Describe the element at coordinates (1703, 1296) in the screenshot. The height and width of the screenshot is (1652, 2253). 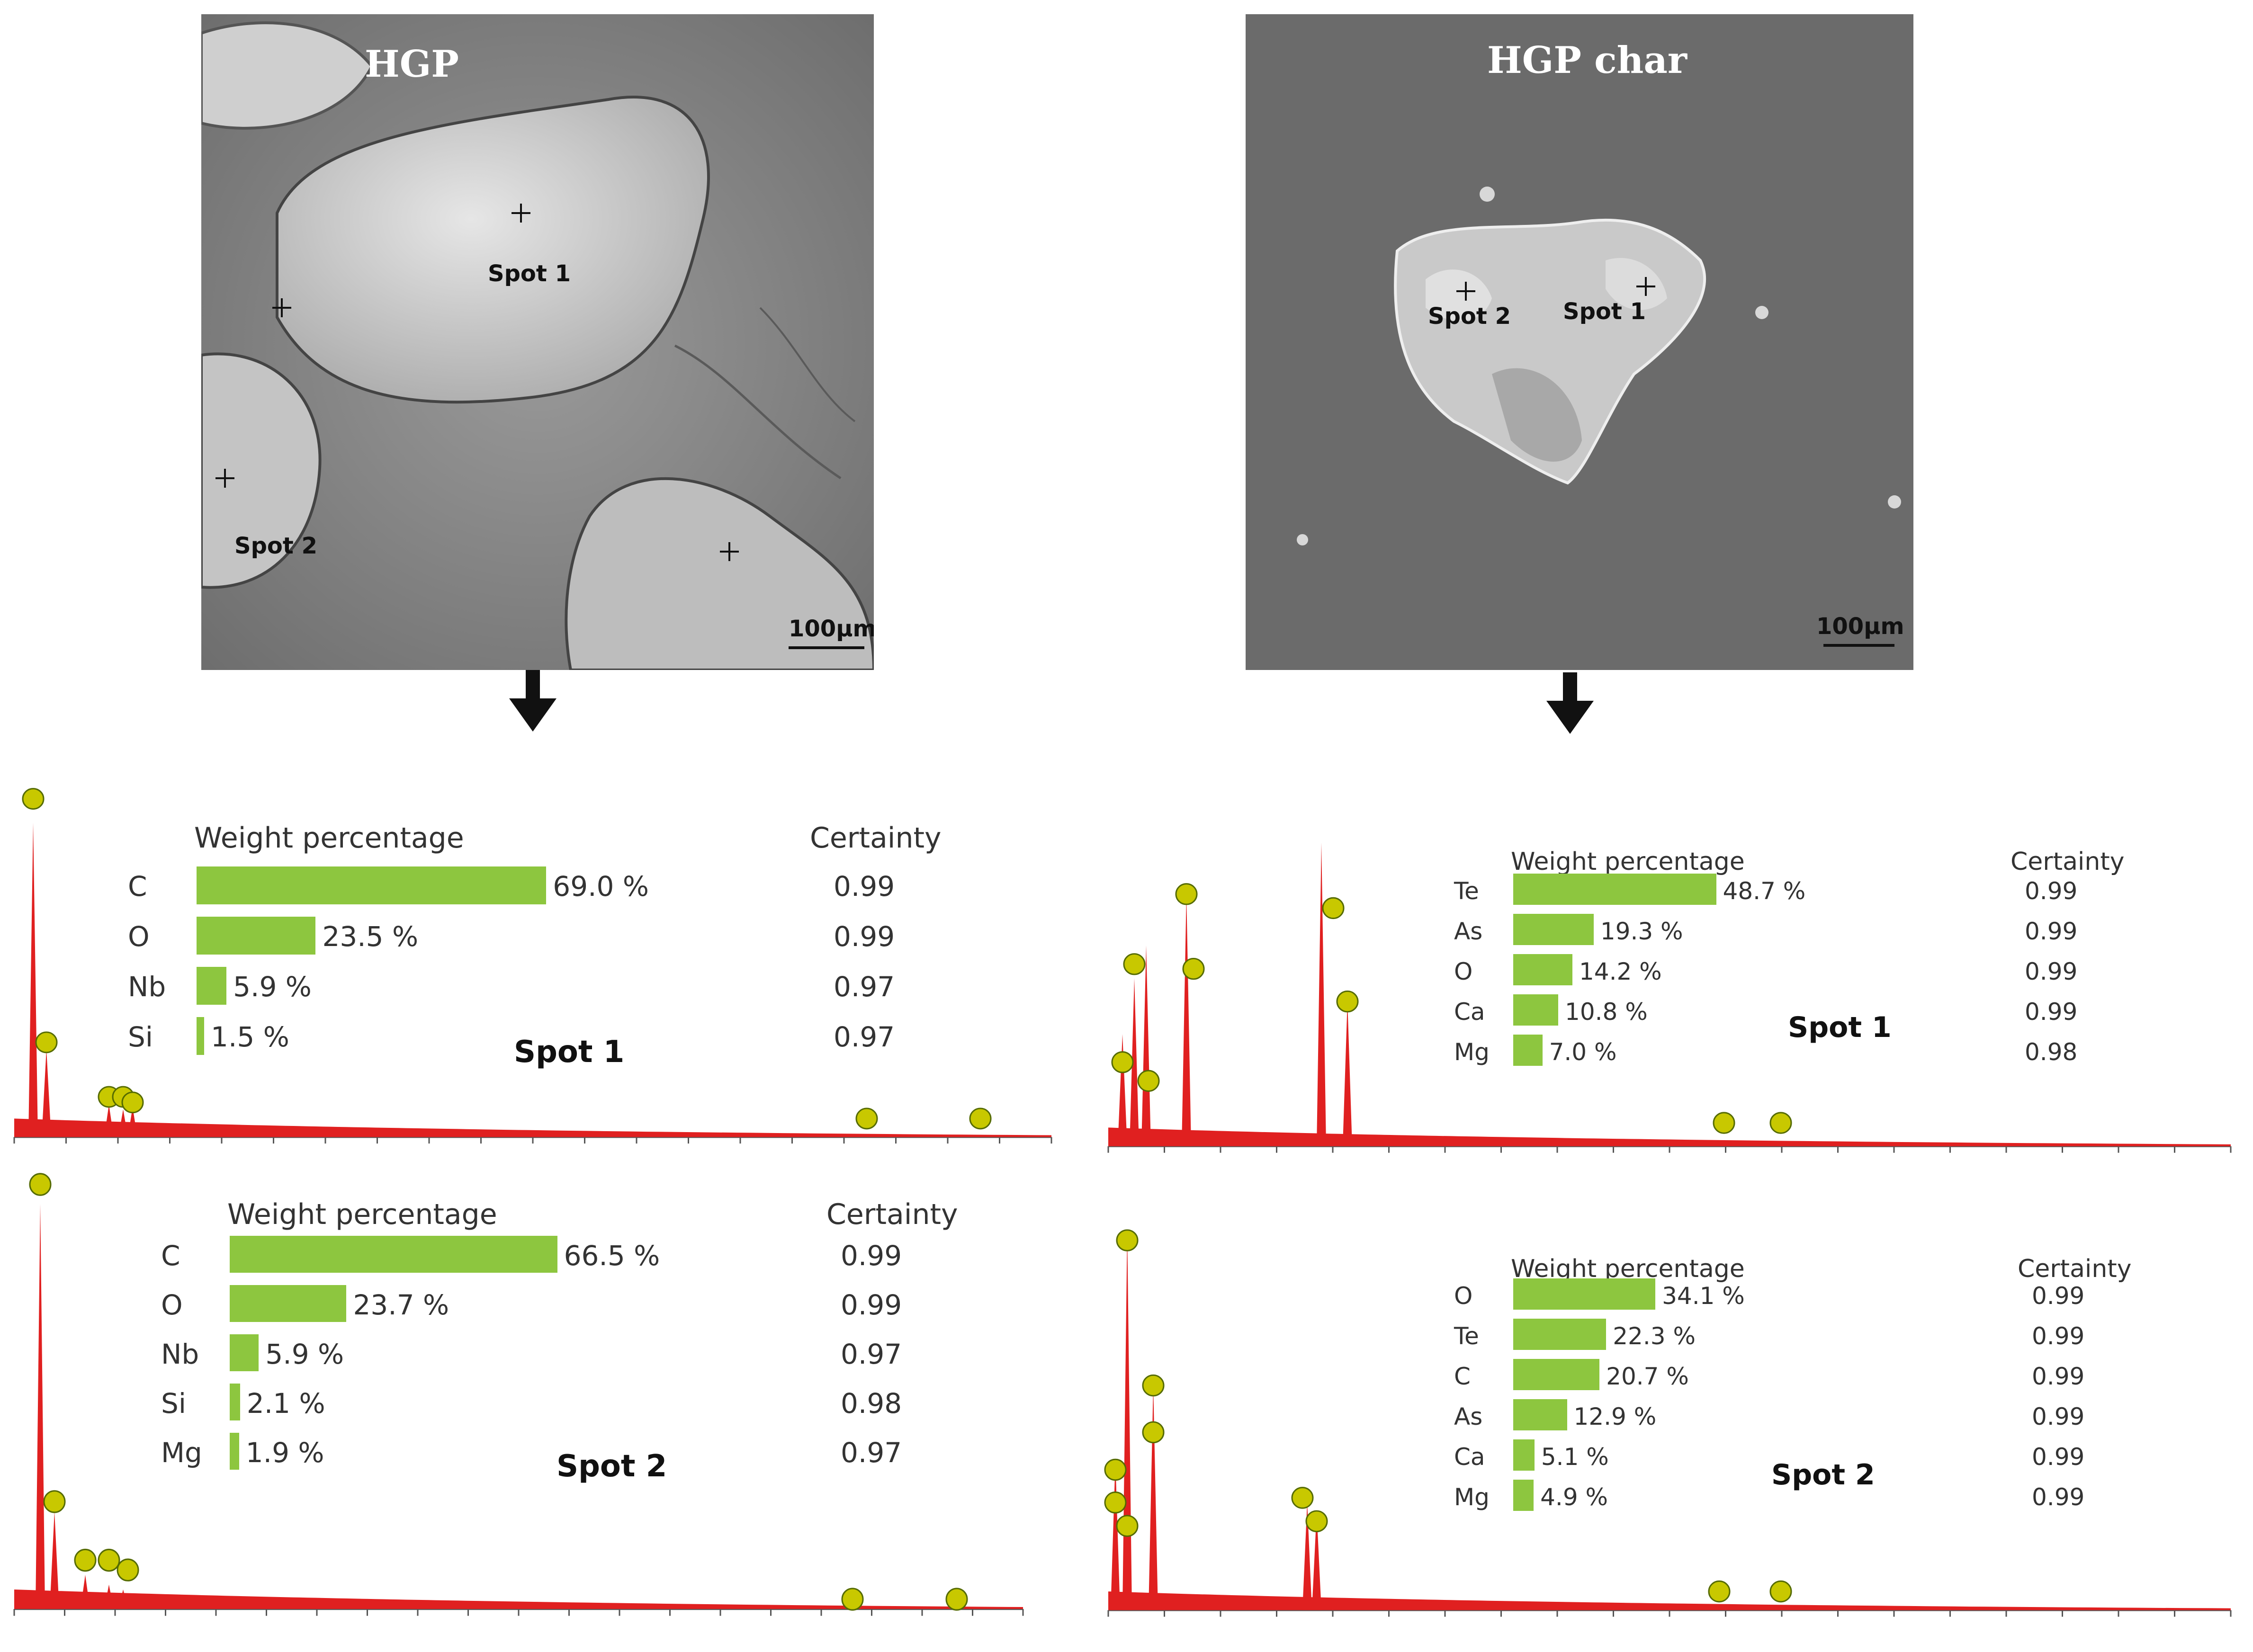
I see `weight-value: 34.1 %` at that location.